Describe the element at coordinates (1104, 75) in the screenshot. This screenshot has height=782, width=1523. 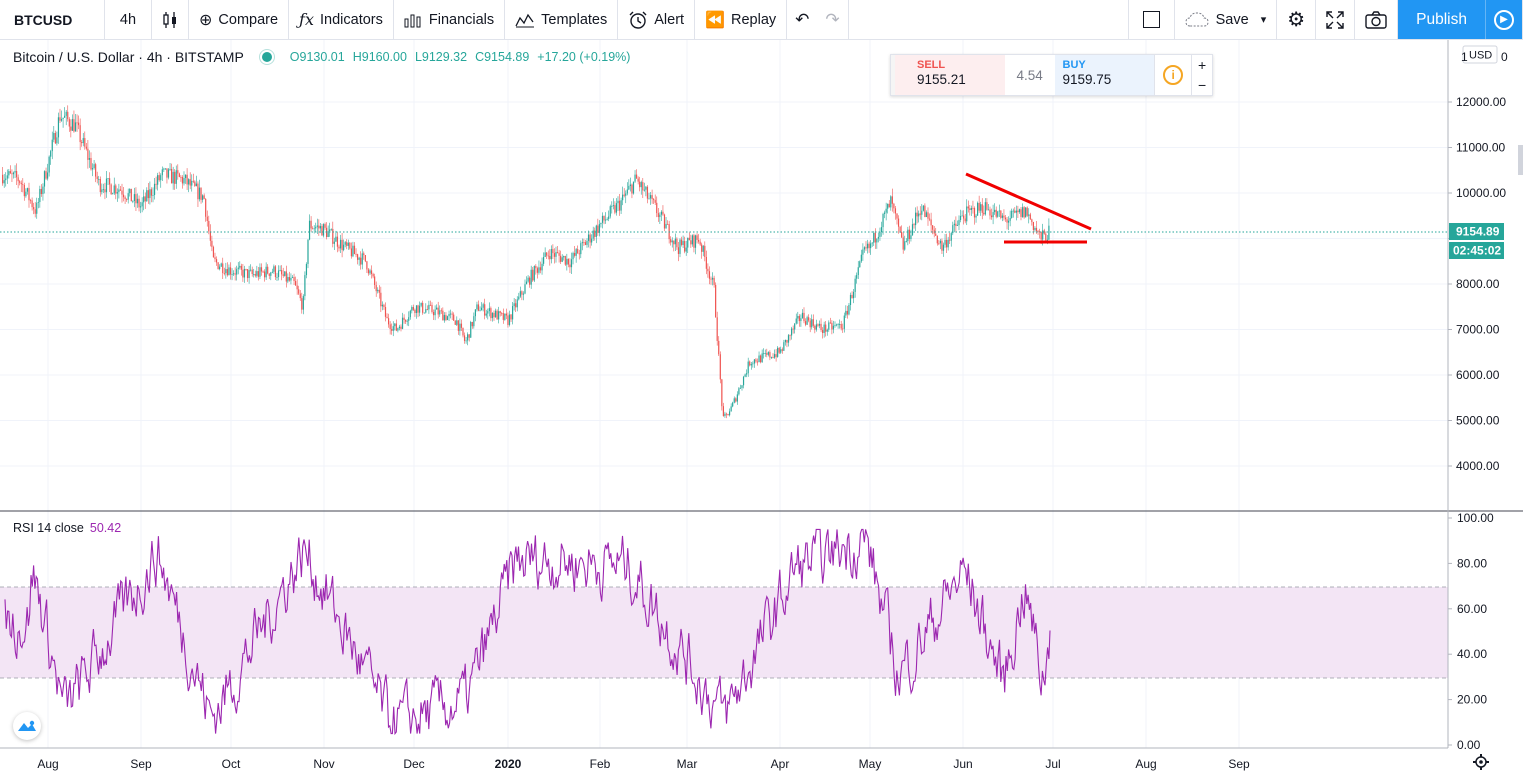
I see `buy-button: BUY 9159.75` at that location.